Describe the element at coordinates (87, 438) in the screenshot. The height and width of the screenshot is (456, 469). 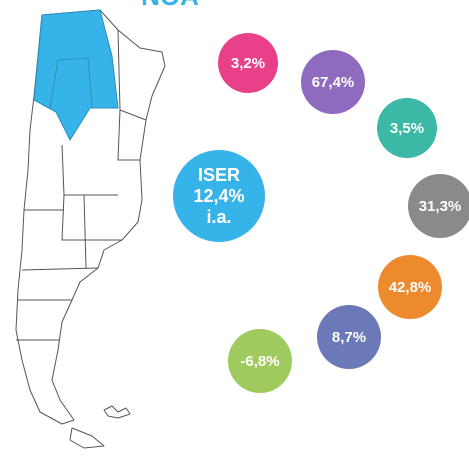
I see `tierra-del-fuego` at that location.